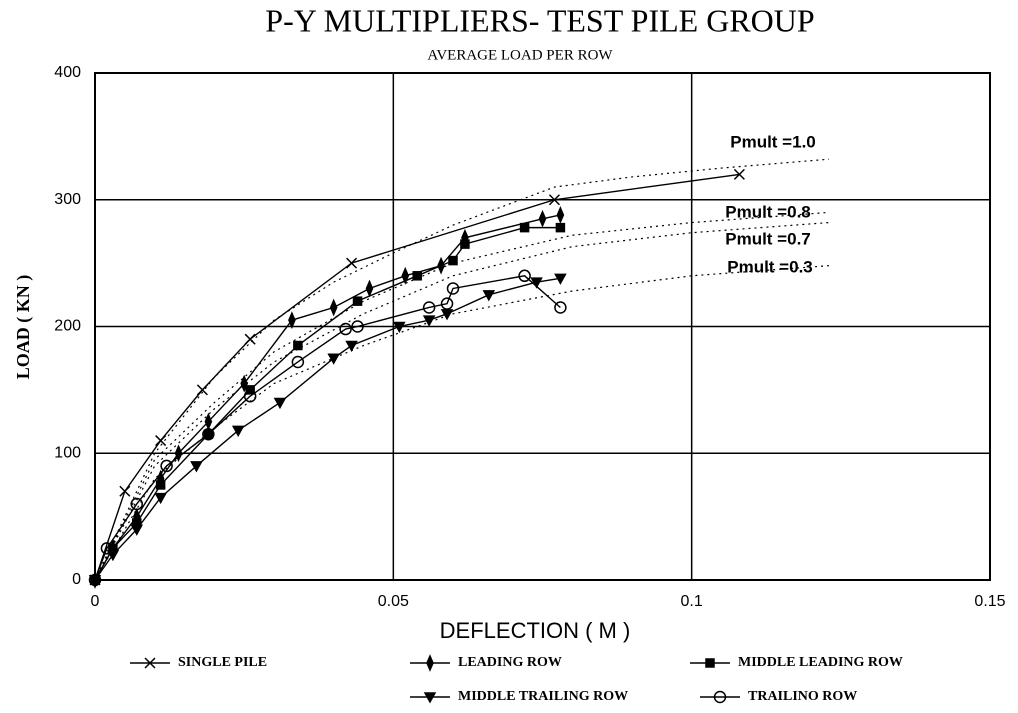 The height and width of the screenshot is (713, 1018). I want to click on x-tick-label: 0.05, so click(393, 601).